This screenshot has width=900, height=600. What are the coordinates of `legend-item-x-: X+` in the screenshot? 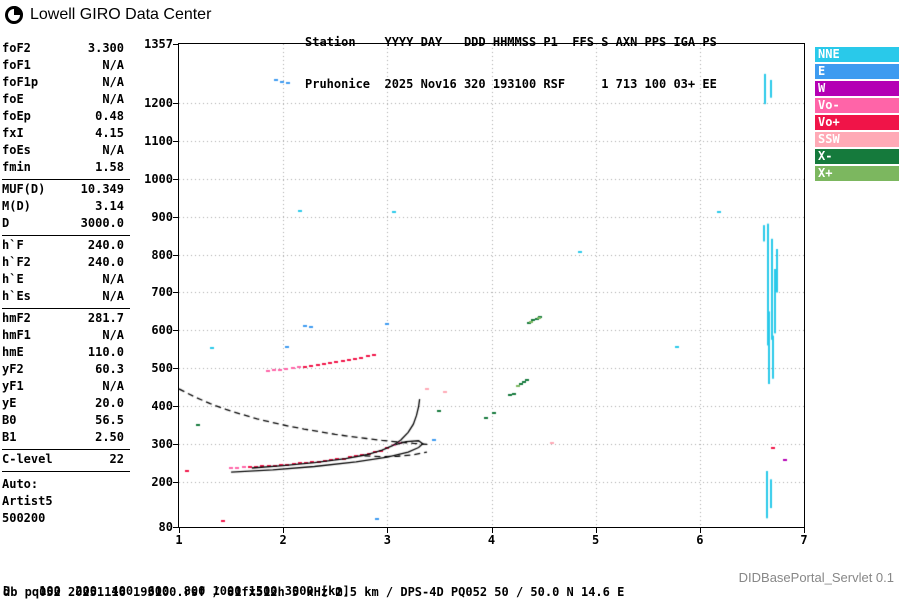 It's located at (857, 173).